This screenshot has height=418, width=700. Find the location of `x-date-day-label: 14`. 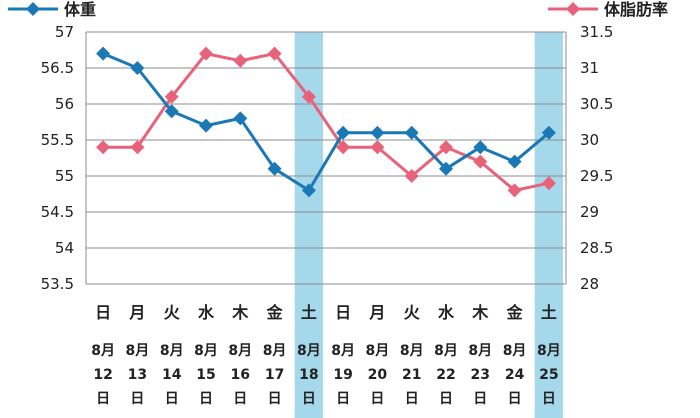

x-date-day-label: 14 is located at coordinates (172, 375).